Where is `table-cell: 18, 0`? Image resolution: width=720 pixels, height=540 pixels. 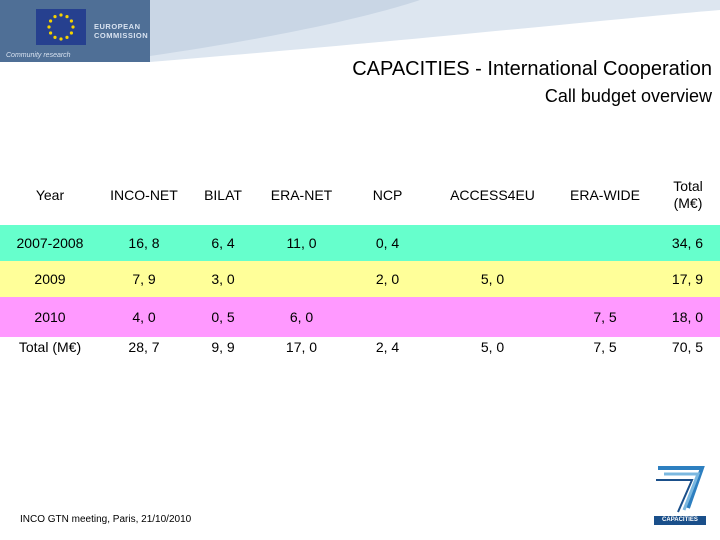 table-cell: 18, 0 is located at coordinates (687, 317).